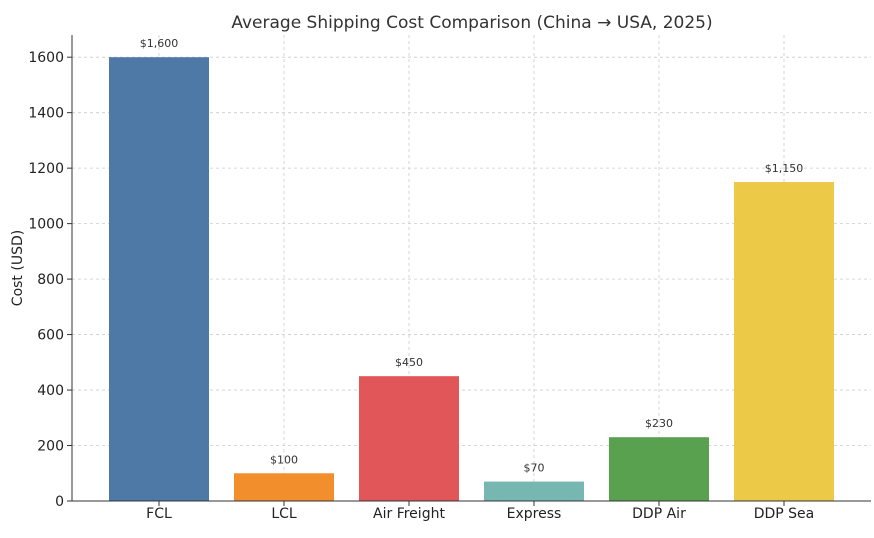 The width and height of the screenshot is (874, 538). What do you see at coordinates (409, 438) in the screenshot?
I see `bar-air-freight` at bounding box center [409, 438].